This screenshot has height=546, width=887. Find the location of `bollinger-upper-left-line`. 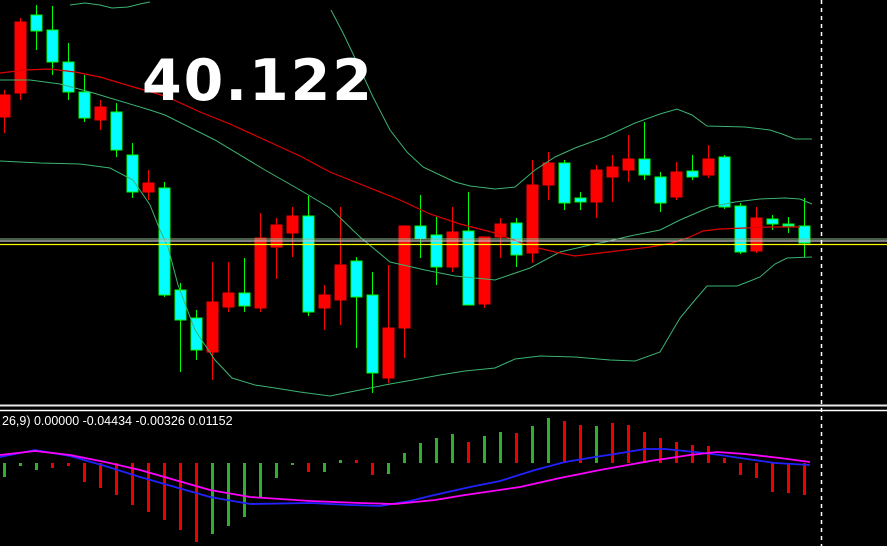

bollinger-upper-left-line is located at coordinates (110, 5).